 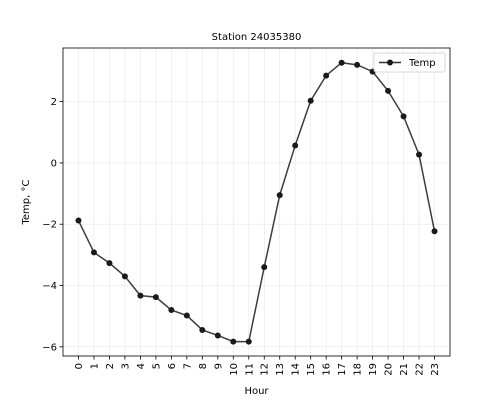 I want to click on x-tick-label: 23, so click(x=435, y=369).